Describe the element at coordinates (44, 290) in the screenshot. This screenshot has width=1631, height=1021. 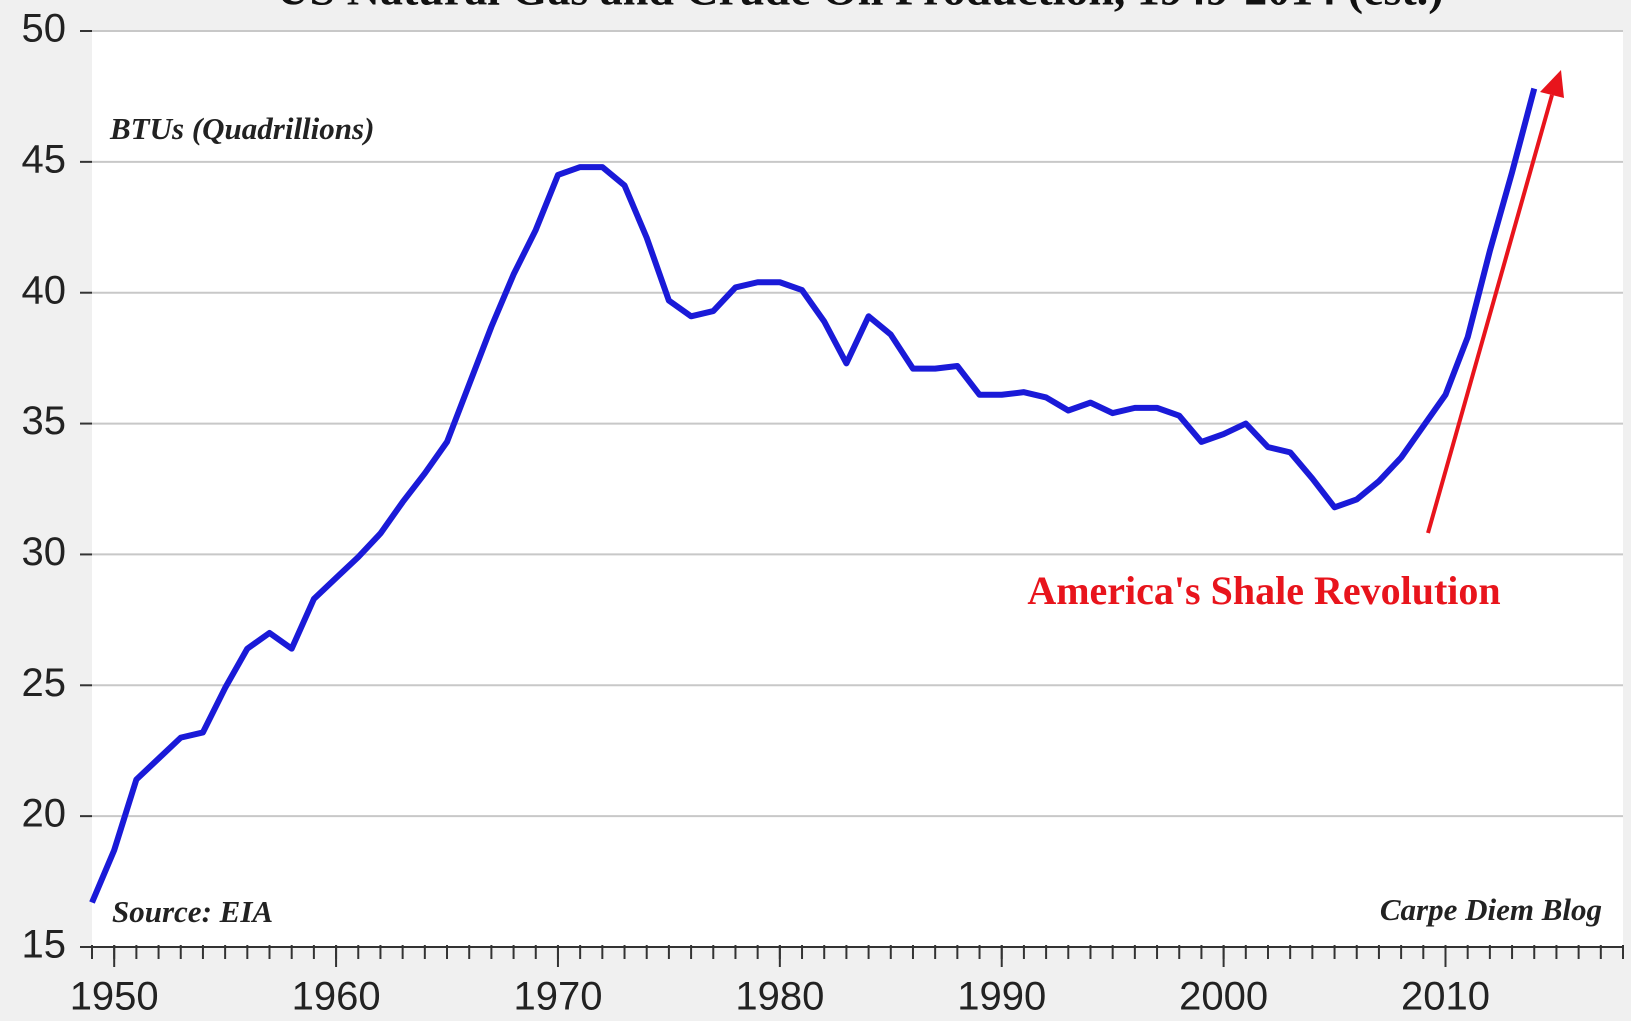
I see `y-tick-label: 40` at that location.